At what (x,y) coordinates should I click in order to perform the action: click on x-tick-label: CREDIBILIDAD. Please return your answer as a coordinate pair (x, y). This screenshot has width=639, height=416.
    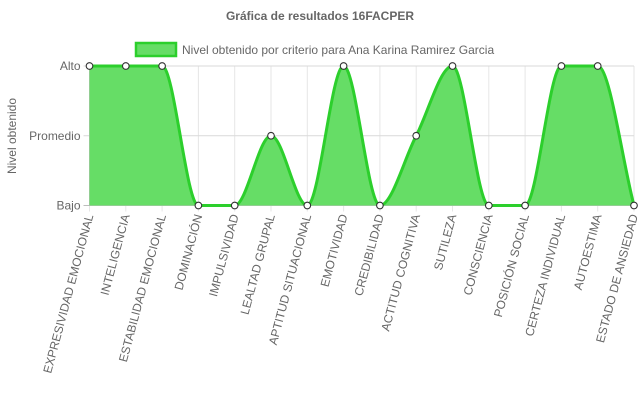
    Looking at the image, I should click on (369, 254).